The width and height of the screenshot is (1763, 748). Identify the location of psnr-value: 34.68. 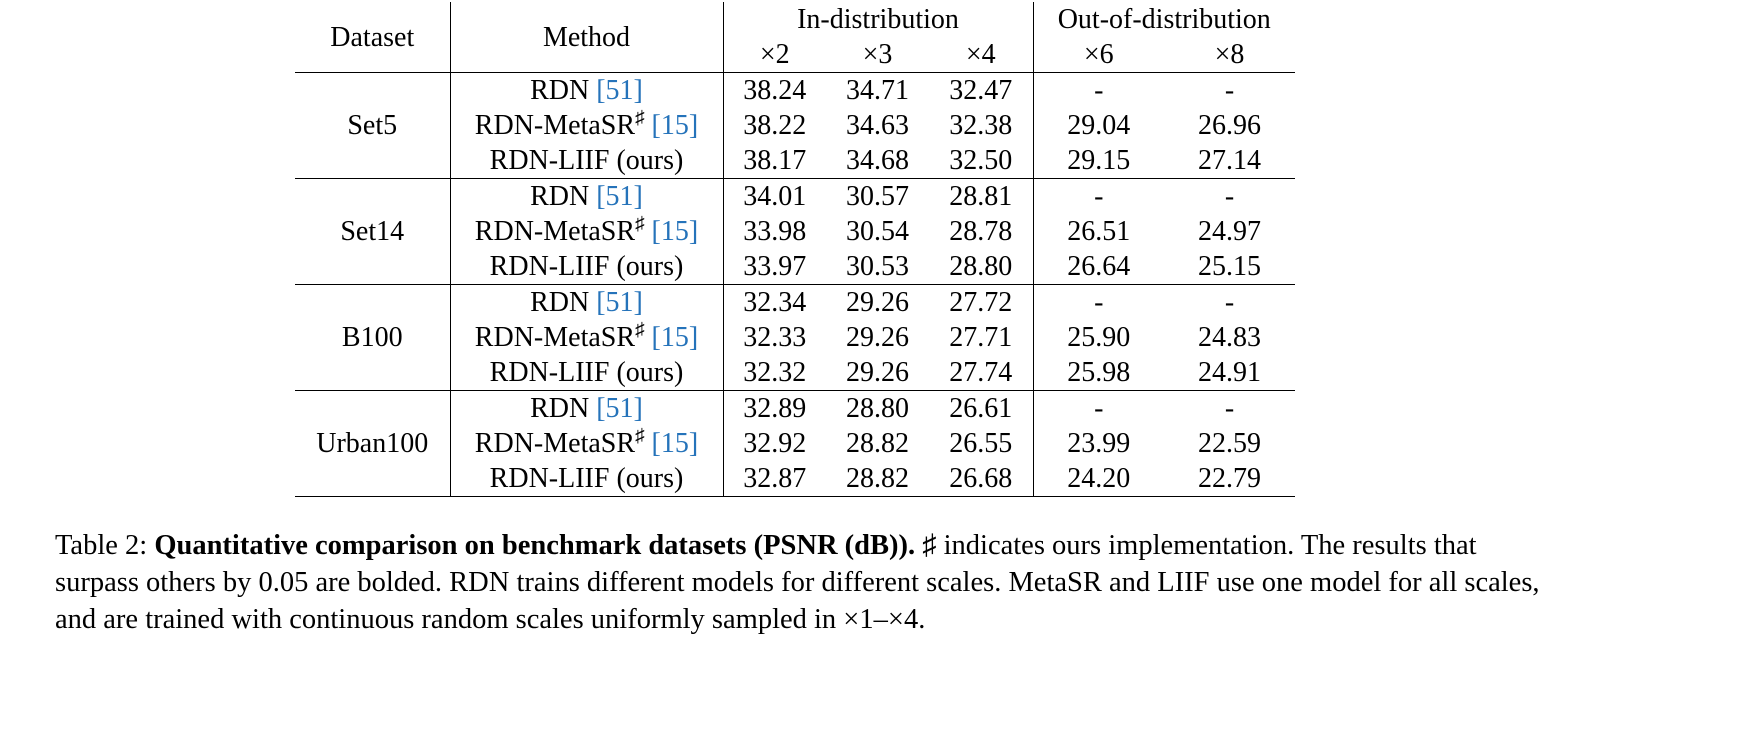
(877, 161).